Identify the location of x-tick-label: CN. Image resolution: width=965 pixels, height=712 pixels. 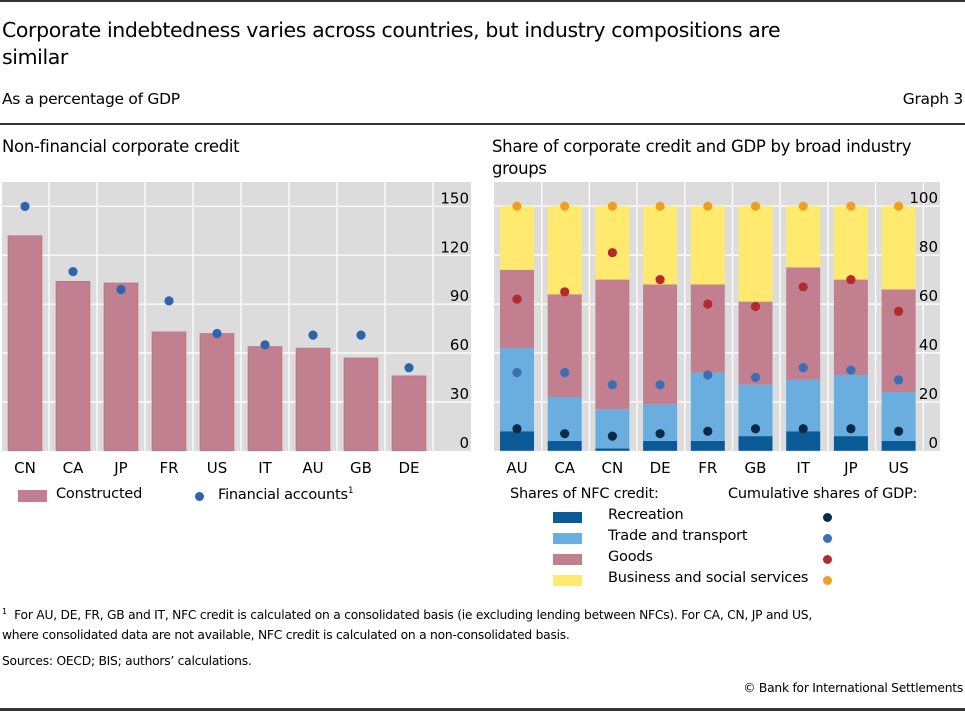
(613, 468).